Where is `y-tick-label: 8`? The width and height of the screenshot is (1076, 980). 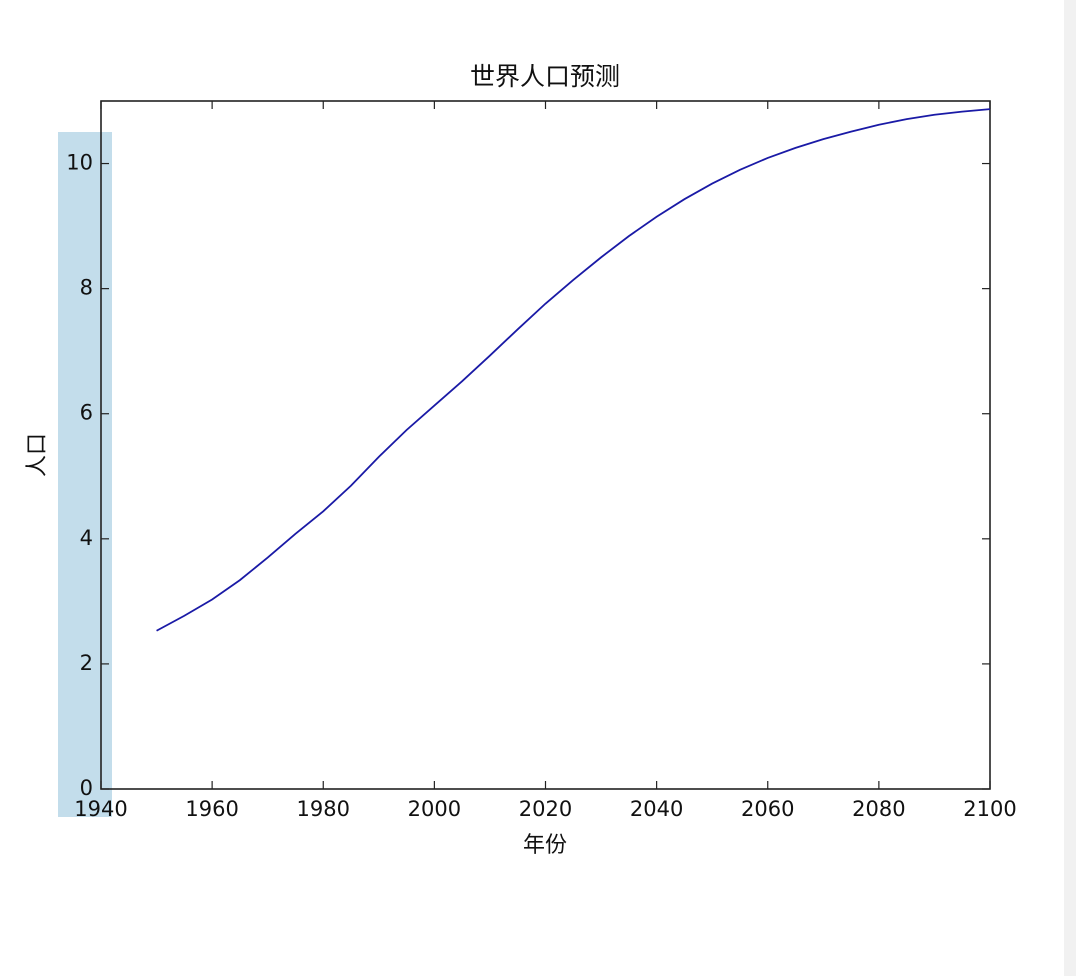 y-tick-label: 8 is located at coordinates (86, 288).